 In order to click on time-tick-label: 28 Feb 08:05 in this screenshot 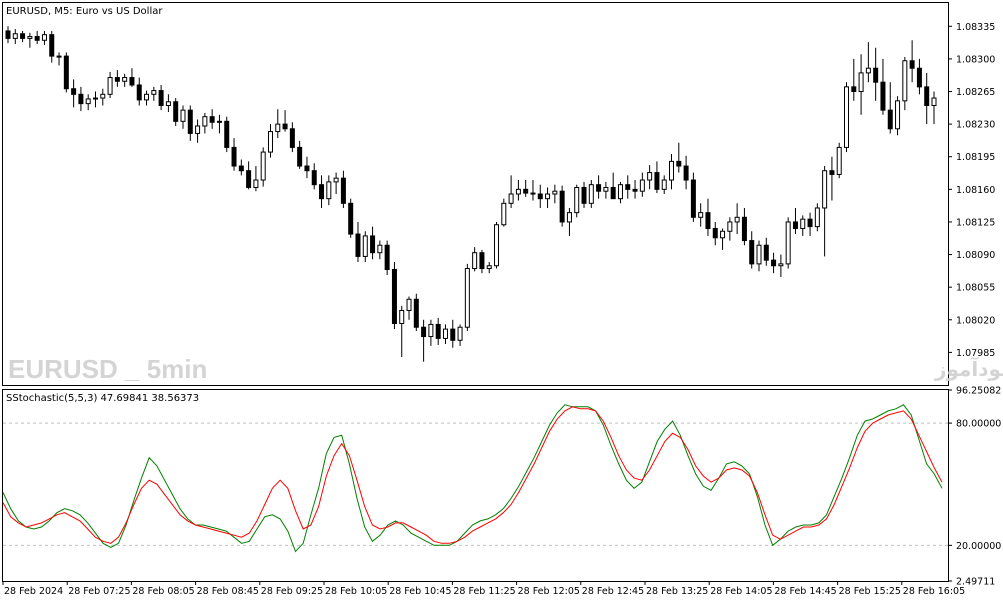, I will do `click(163, 591)`.